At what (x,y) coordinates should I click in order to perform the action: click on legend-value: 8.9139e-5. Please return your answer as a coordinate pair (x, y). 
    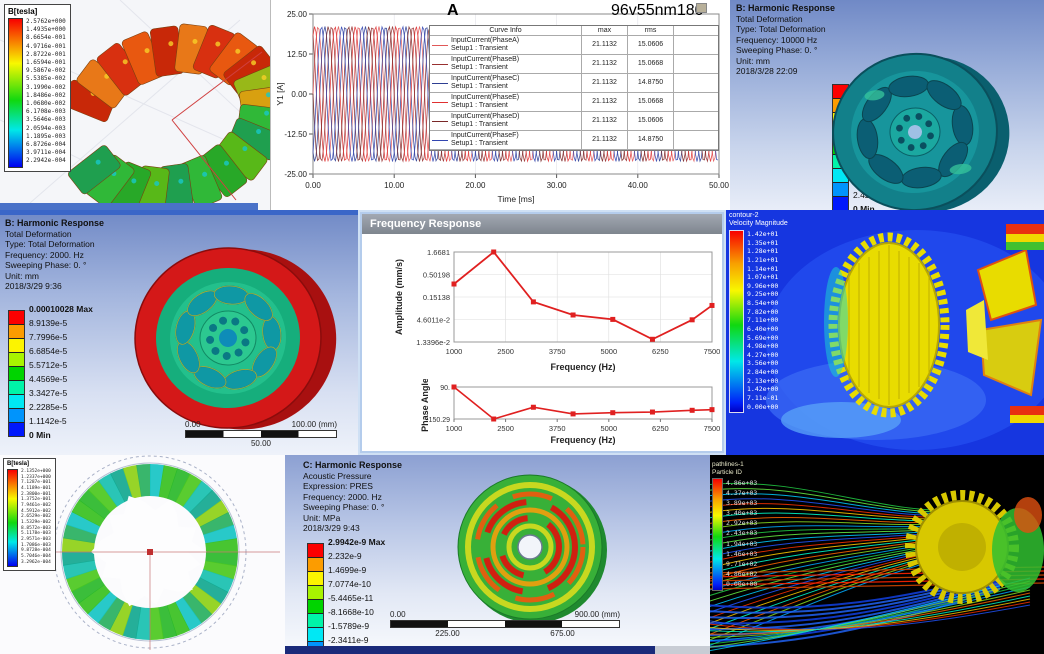
    Looking at the image, I should click on (48, 323).